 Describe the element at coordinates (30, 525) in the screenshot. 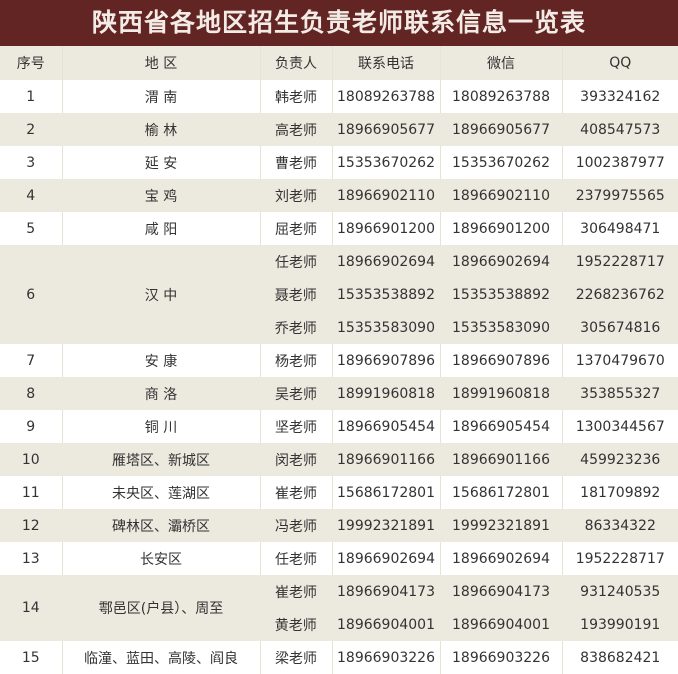

I see `row-index: 12` at that location.